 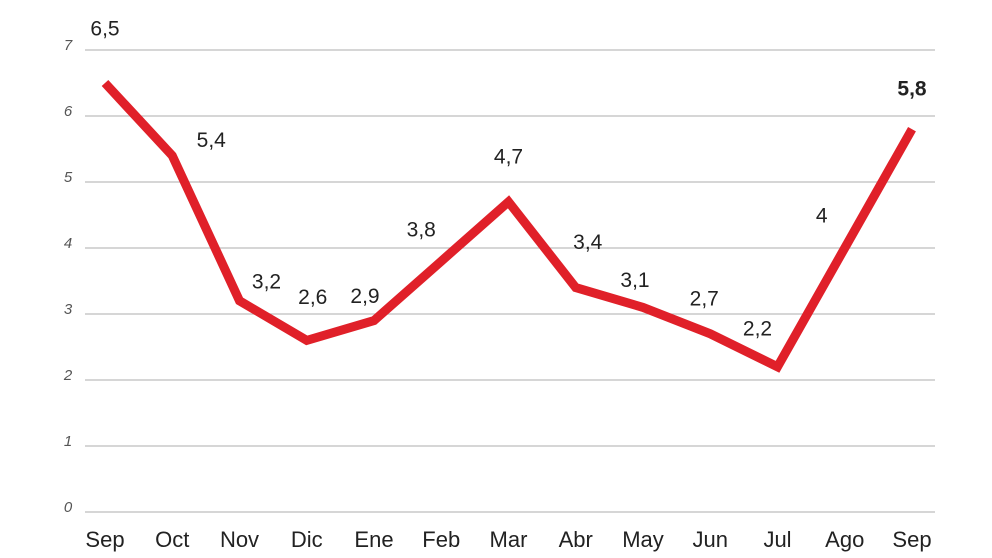 I want to click on value-label: 5,8, so click(x=912, y=89).